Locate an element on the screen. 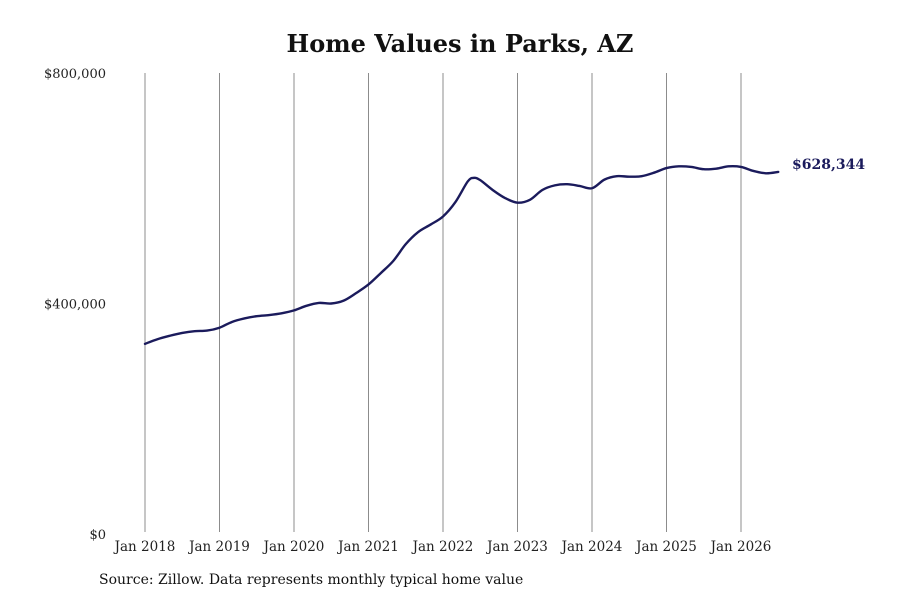 The height and width of the screenshot is (600, 900). x-tick-label: Jan 2020 is located at coordinates (293, 547).